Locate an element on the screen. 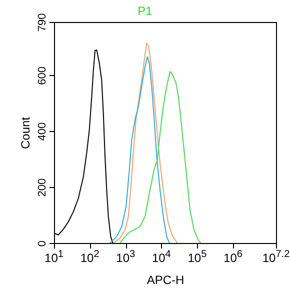 This screenshot has width=290, height=296. x-tick-label: 10$^{5}$ is located at coordinates (197, 257).